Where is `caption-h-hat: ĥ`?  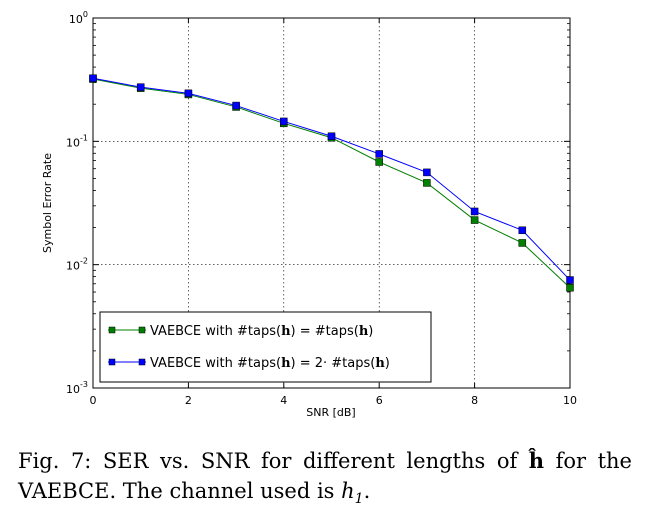 caption-h-hat: ĥ is located at coordinates (536, 460).